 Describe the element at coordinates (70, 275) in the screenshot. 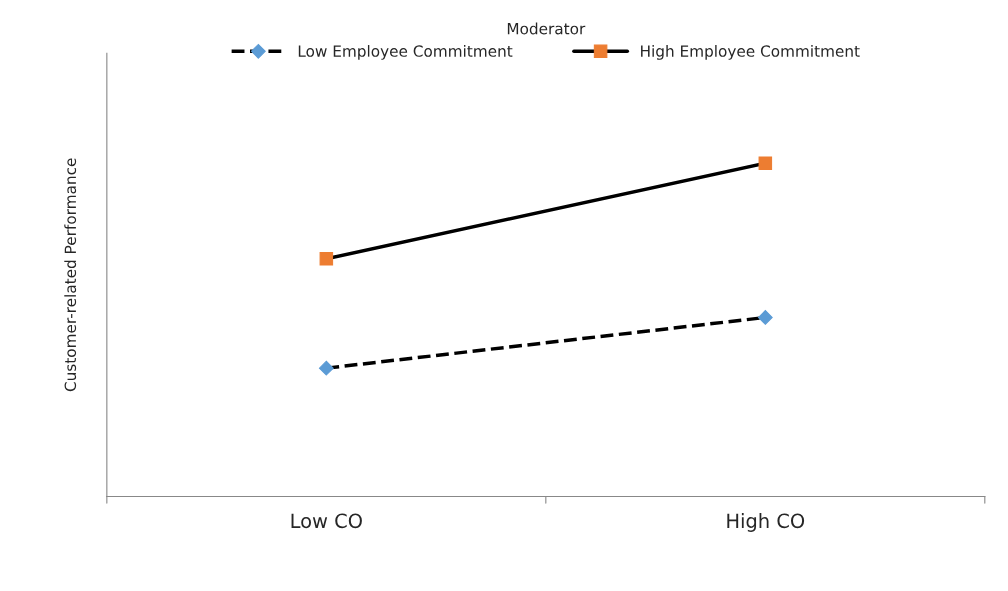

I see `y-axis-title: Customer-related Performance` at that location.